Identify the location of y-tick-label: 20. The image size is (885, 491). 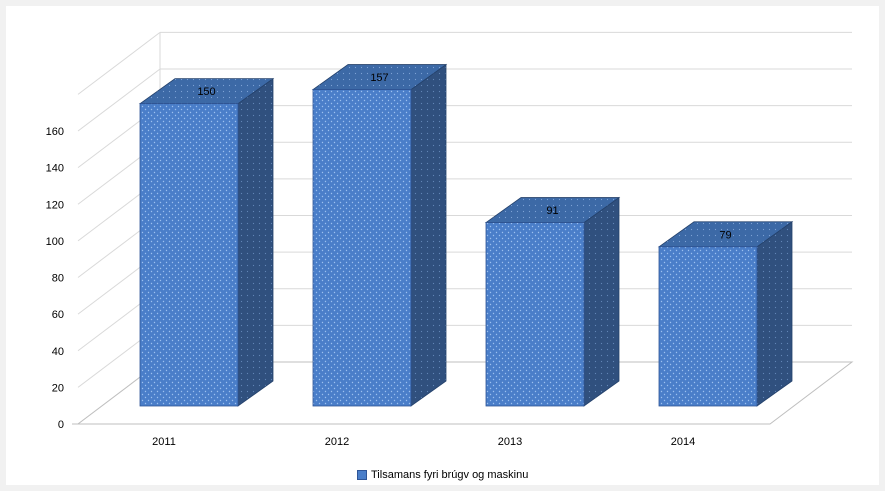
(58, 388).